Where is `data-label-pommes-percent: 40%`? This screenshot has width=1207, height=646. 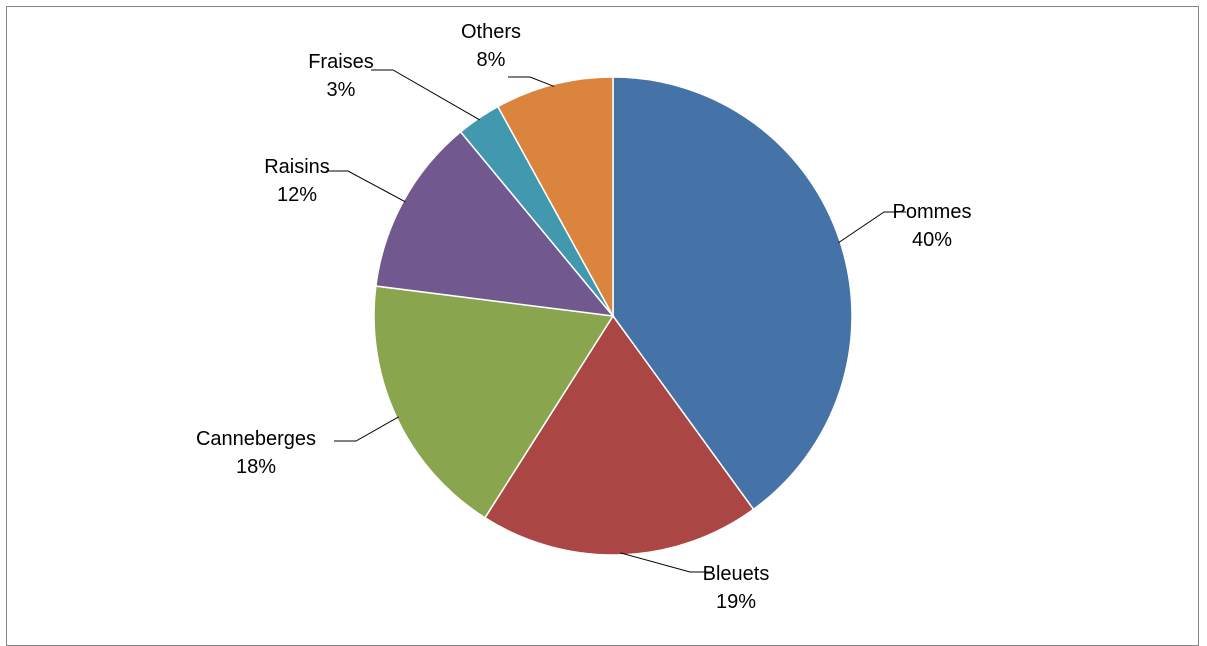 data-label-pommes-percent: 40% is located at coordinates (932, 240).